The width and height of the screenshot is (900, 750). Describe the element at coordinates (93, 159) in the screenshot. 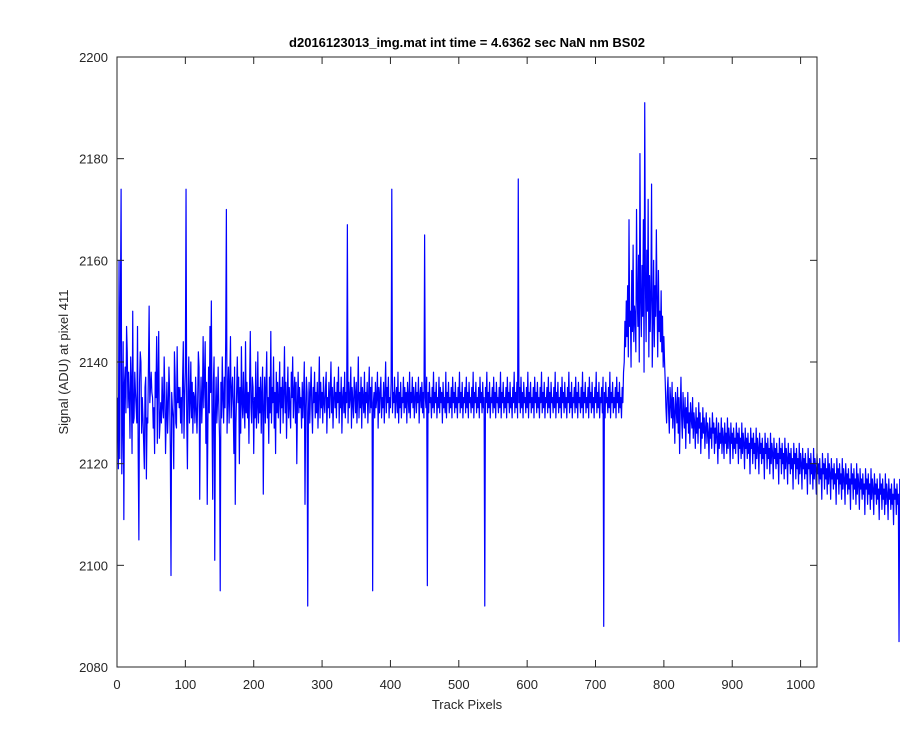

I see `y-tick-label: 2180` at that location.